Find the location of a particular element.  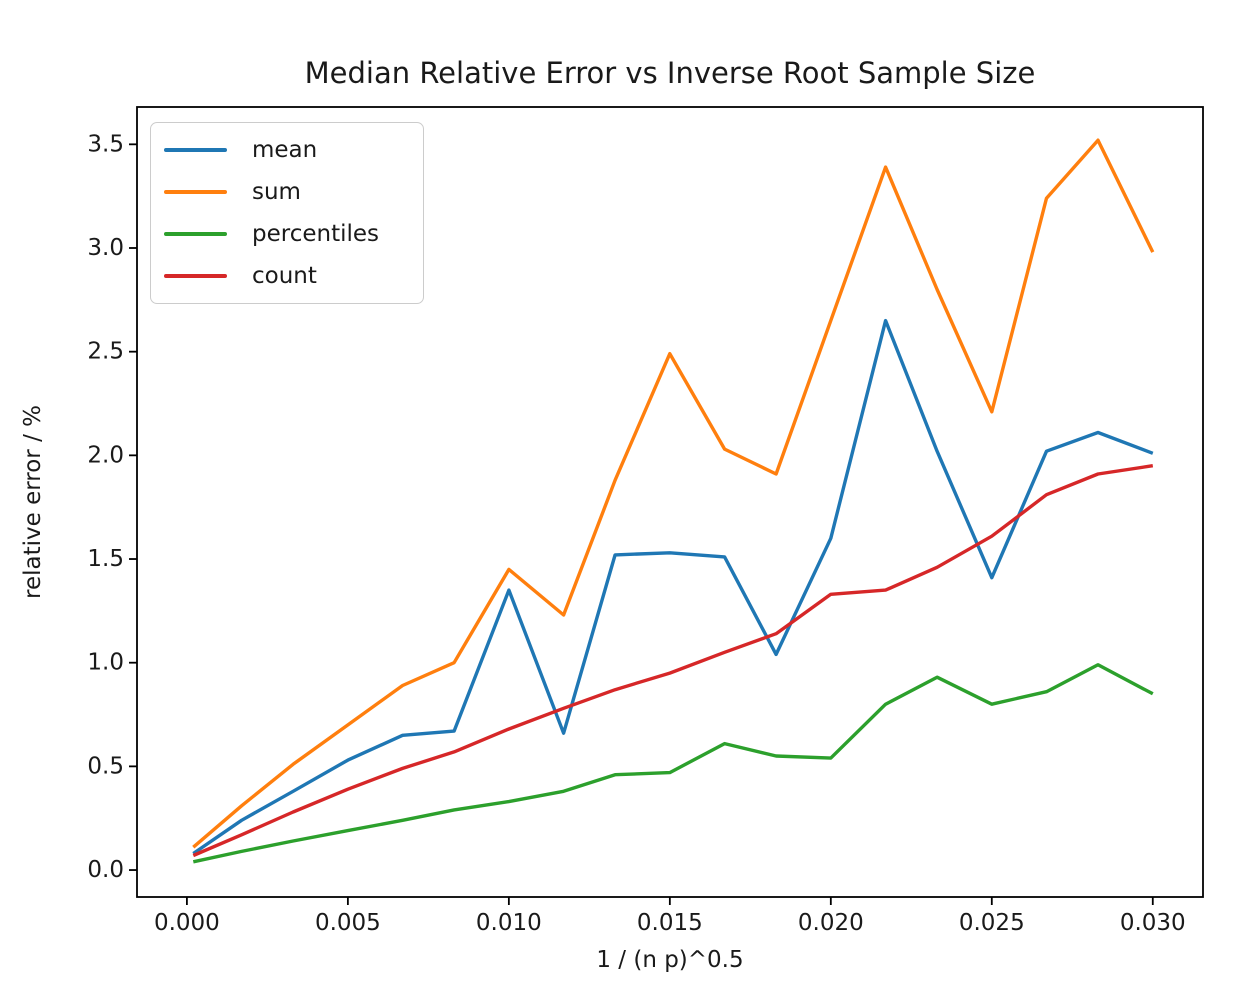

legend-item: mean is located at coordinates (293, 149).